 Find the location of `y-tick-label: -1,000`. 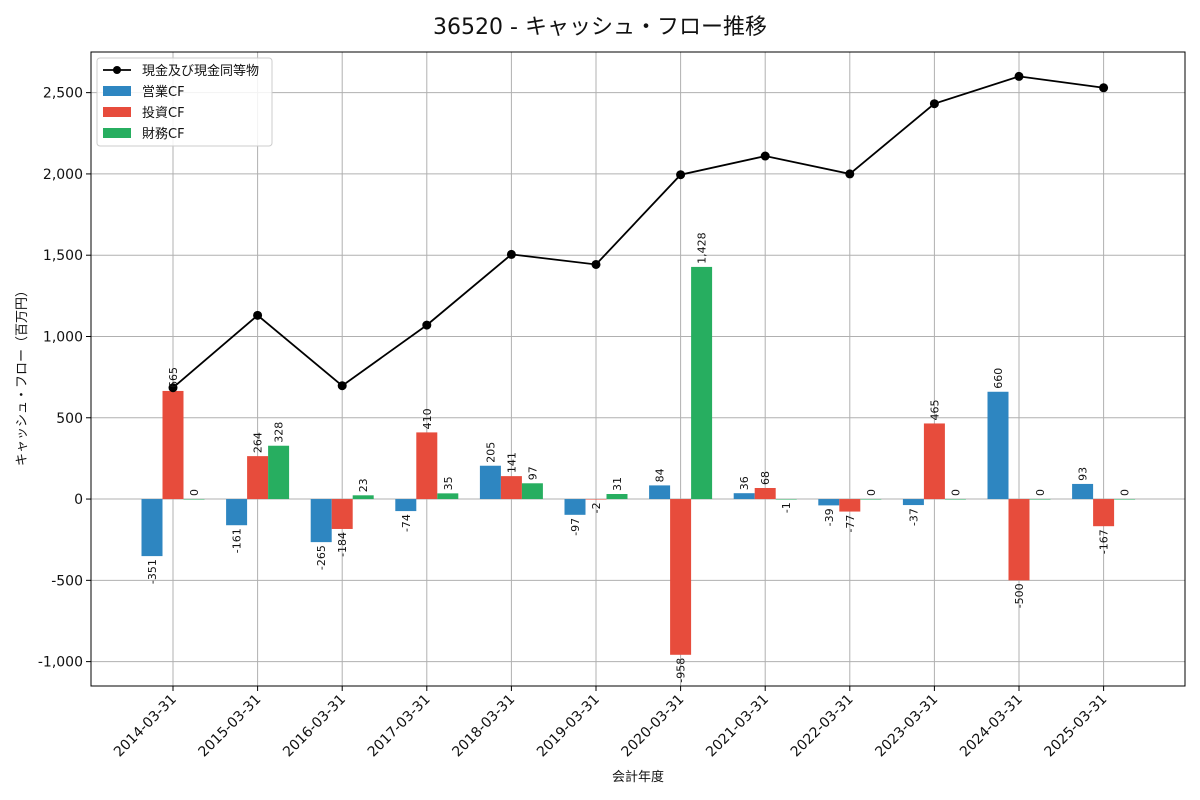

y-tick-label: -1,000 is located at coordinates (60, 663).